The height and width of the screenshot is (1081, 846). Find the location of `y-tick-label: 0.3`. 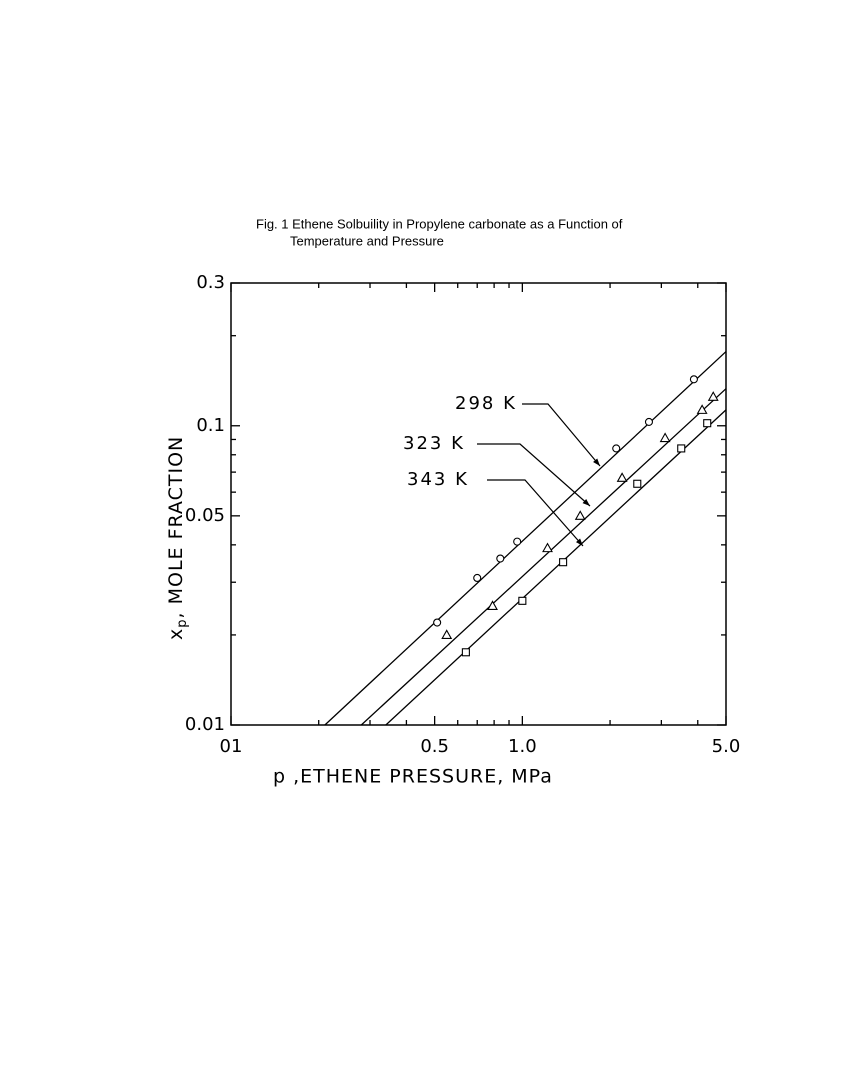

y-tick-label: 0.3 is located at coordinates (210, 282).